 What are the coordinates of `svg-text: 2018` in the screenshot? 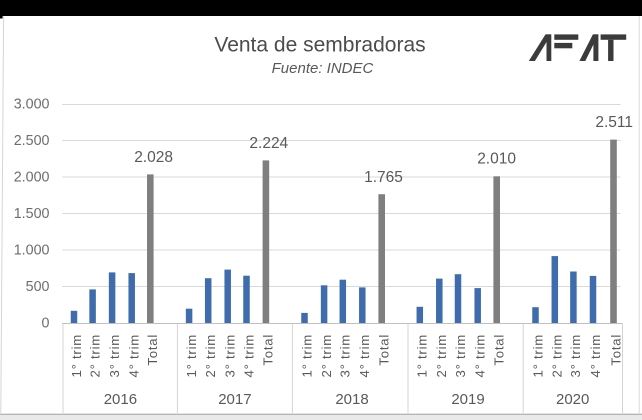 It's located at (351, 399).